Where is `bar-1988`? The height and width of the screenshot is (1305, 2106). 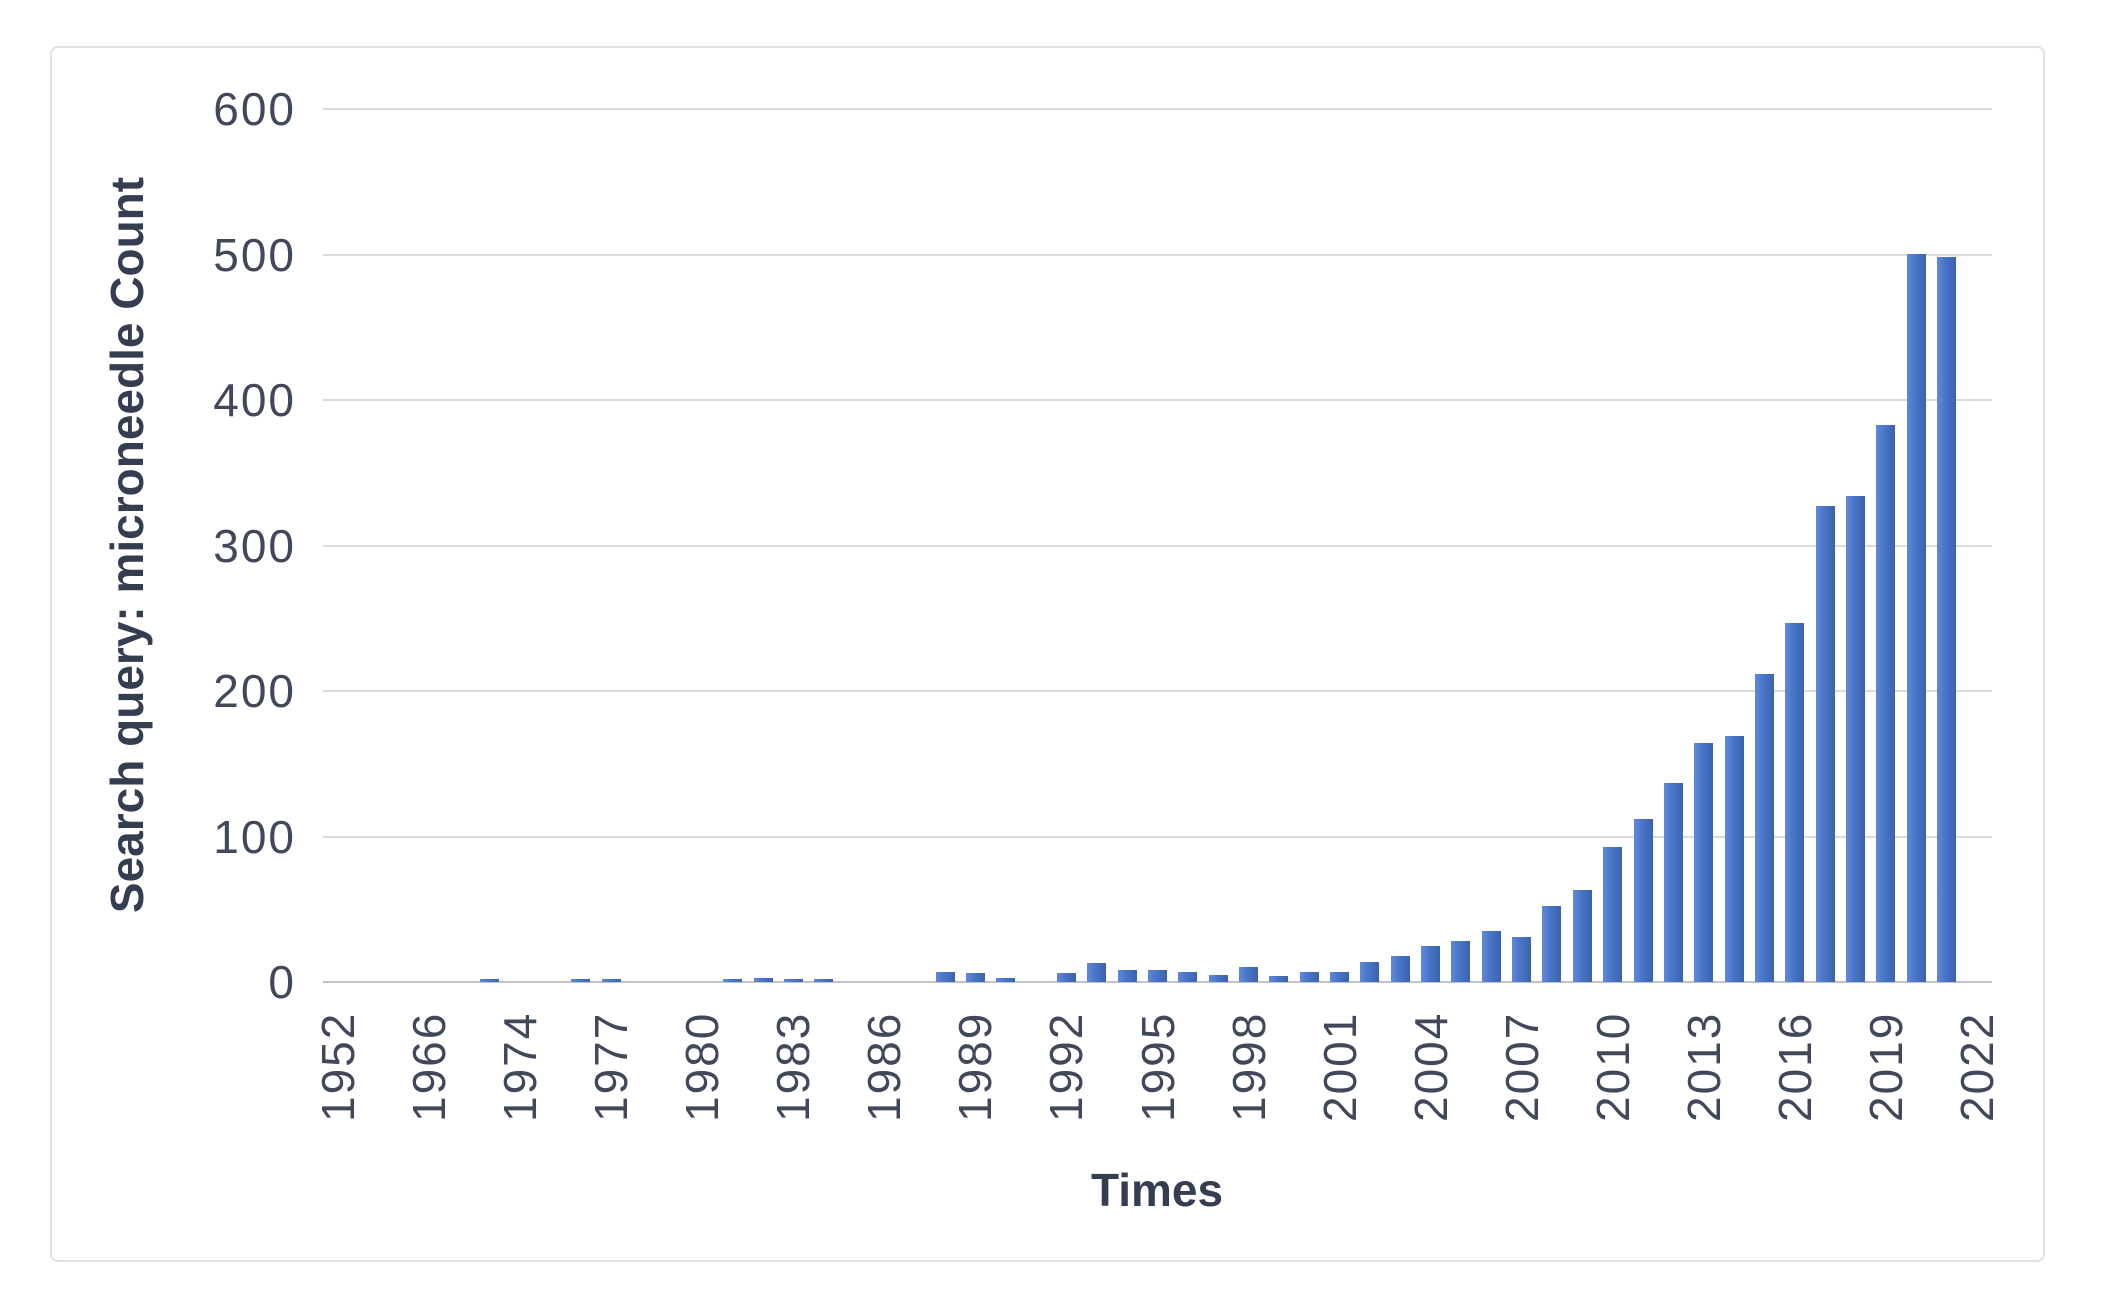
bar-1988 is located at coordinates (945, 977).